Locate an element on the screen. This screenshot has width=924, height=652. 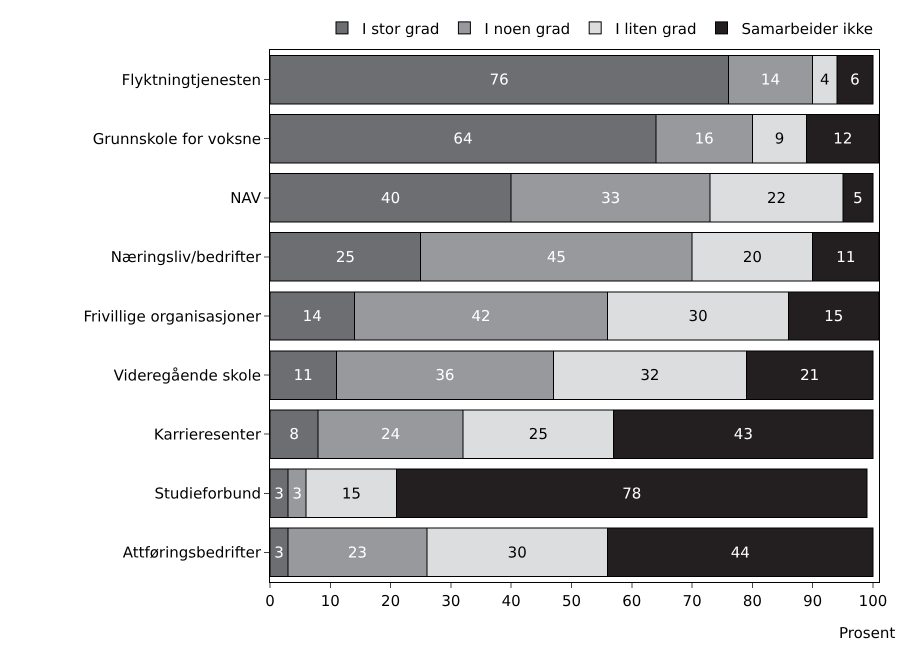
y-tick-label: Grunnskole for voksne is located at coordinates (176, 139).